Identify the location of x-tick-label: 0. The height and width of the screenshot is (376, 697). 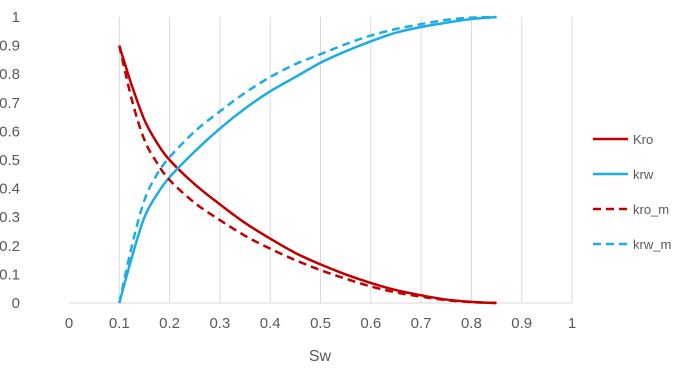
(69, 323).